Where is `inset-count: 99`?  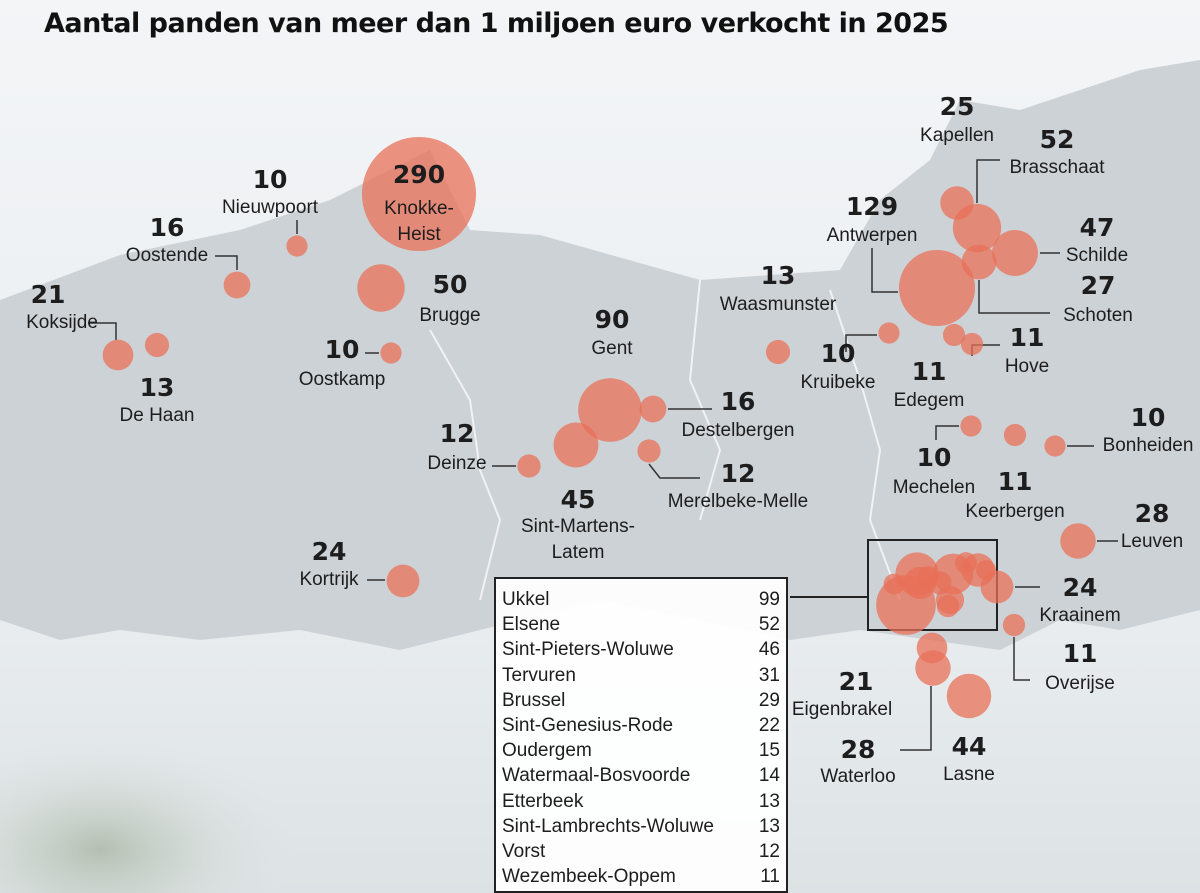
inset-count: 99 is located at coordinates (769, 599).